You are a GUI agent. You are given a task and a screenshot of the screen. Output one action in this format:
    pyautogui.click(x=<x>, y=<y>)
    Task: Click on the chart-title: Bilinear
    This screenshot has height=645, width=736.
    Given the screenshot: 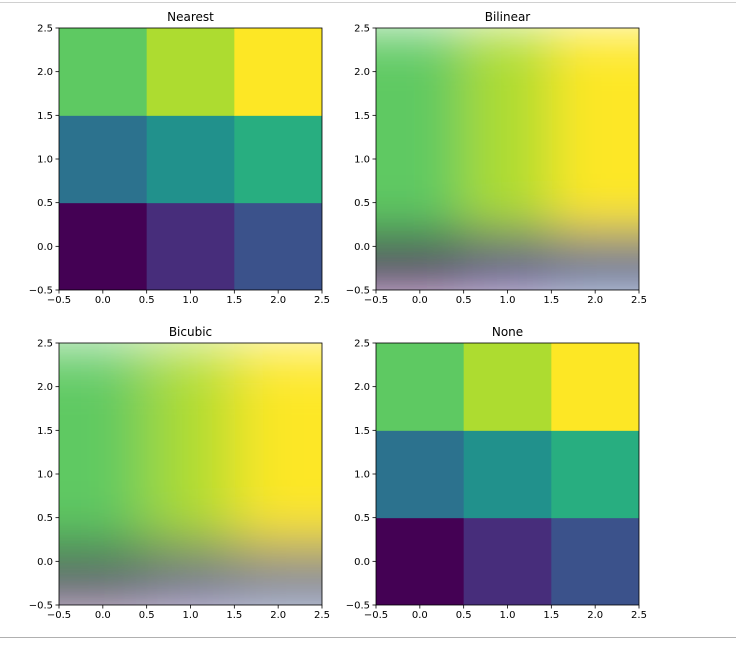 What is the action you would take?
    pyautogui.click(x=508, y=17)
    